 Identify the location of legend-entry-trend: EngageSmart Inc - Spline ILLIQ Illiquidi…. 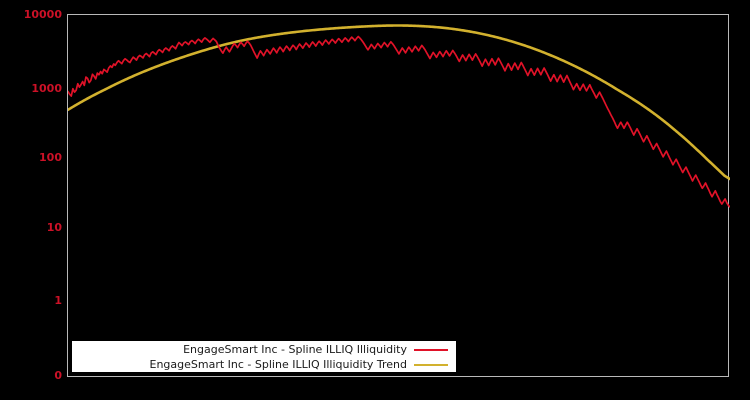
(264, 364).